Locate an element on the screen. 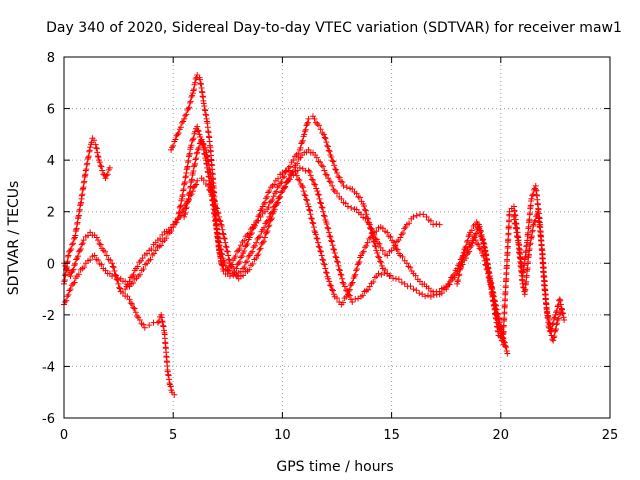 Image resolution: width=640 pixels, height=480 pixels. y-tick-label: 6 is located at coordinates (51, 110).